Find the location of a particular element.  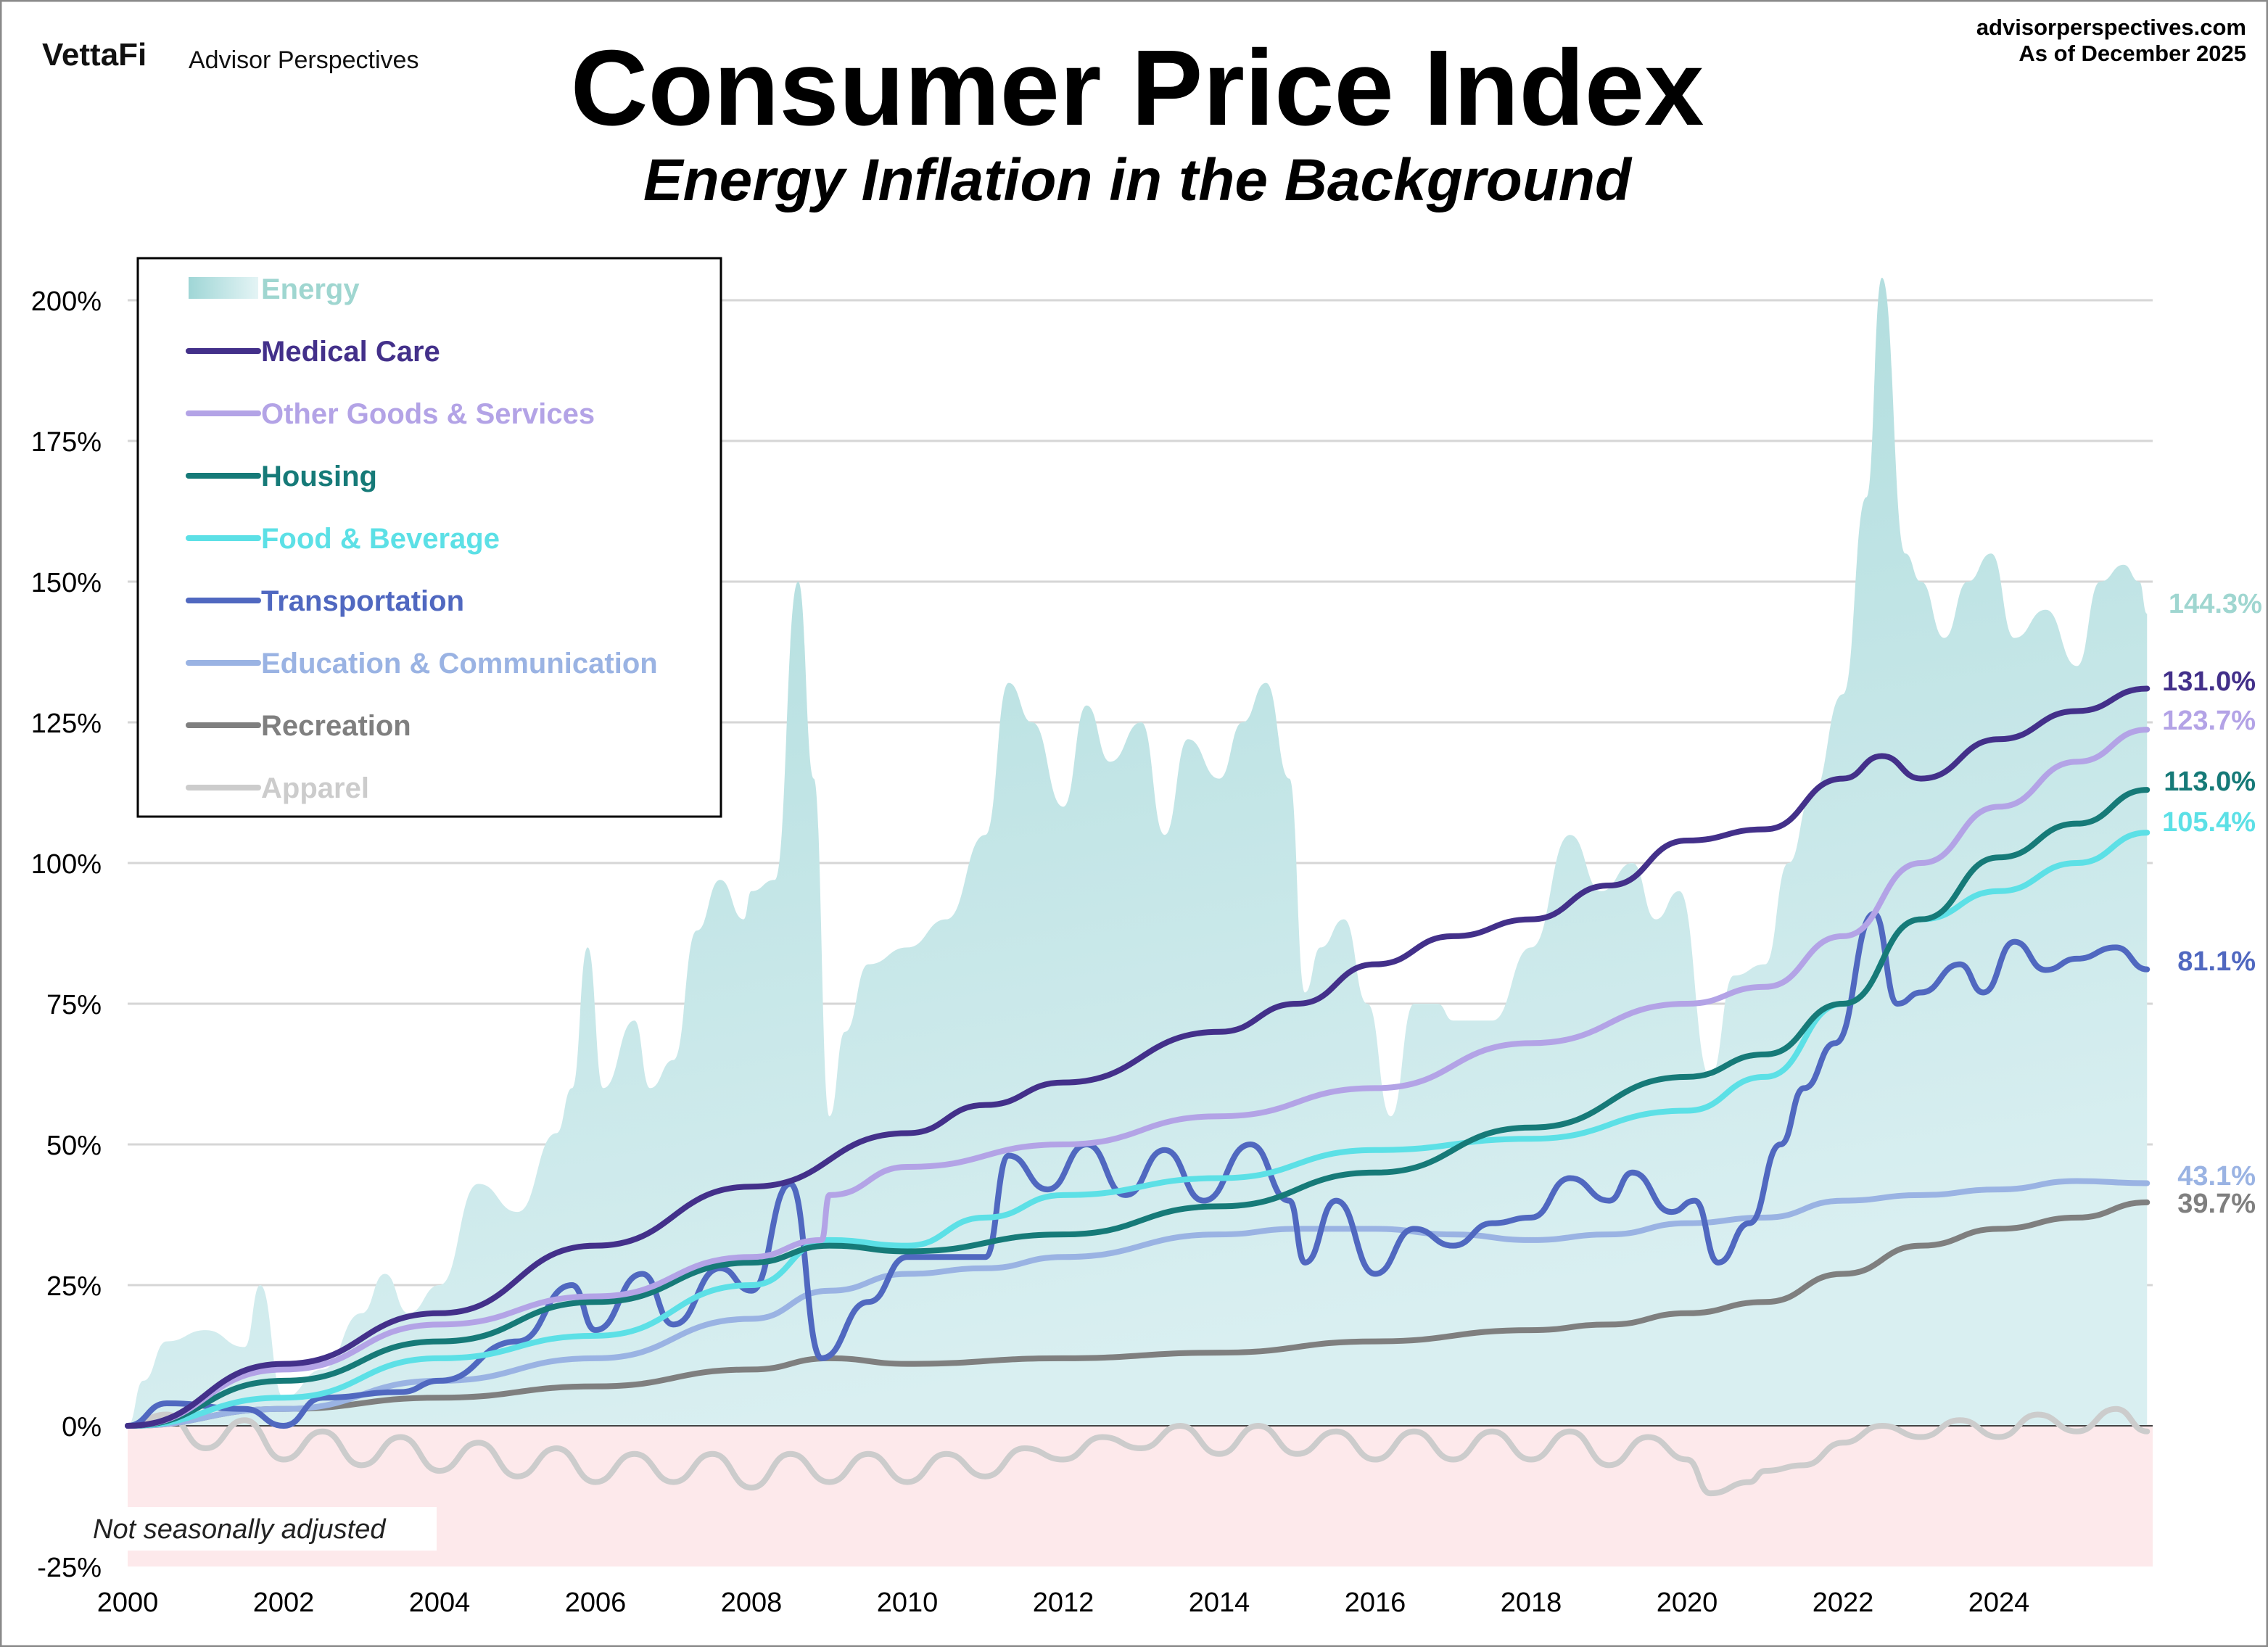

legend-label-food-beverage: Food & Beverage is located at coordinates (381, 539).